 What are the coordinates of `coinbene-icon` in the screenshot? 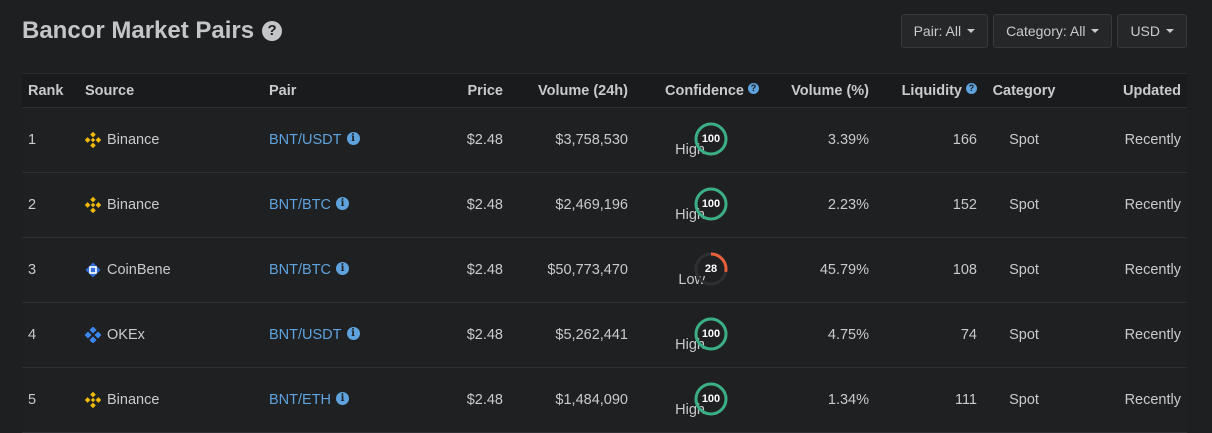 It's located at (93, 270).